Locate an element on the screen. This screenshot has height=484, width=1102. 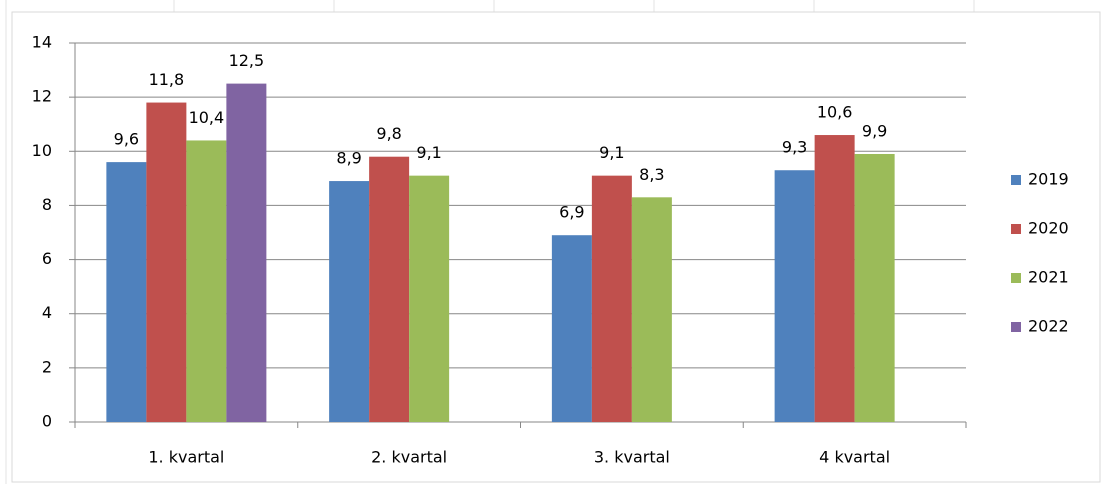
data-label: 9,9 is located at coordinates (874, 130).